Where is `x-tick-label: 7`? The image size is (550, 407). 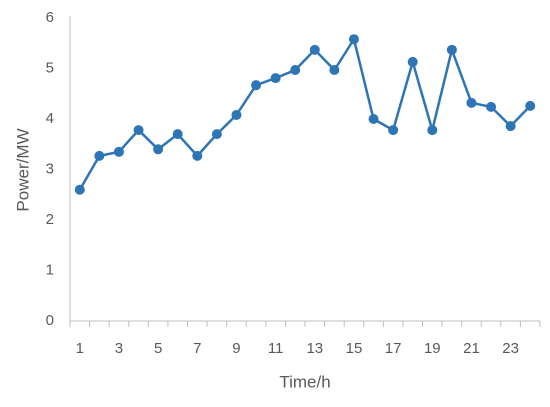 x-tick-label: 7 is located at coordinates (197, 348).